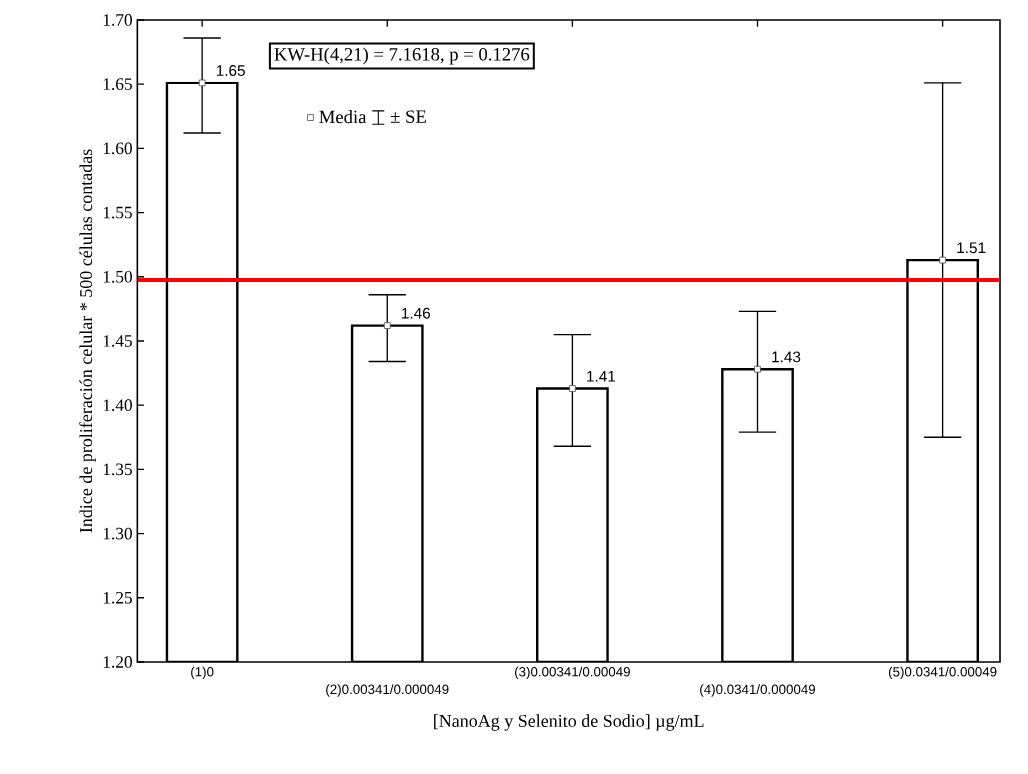 The image size is (1028, 774). What do you see at coordinates (971, 248) in the screenshot?
I see `data-label: 1.51` at bounding box center [971, 248].